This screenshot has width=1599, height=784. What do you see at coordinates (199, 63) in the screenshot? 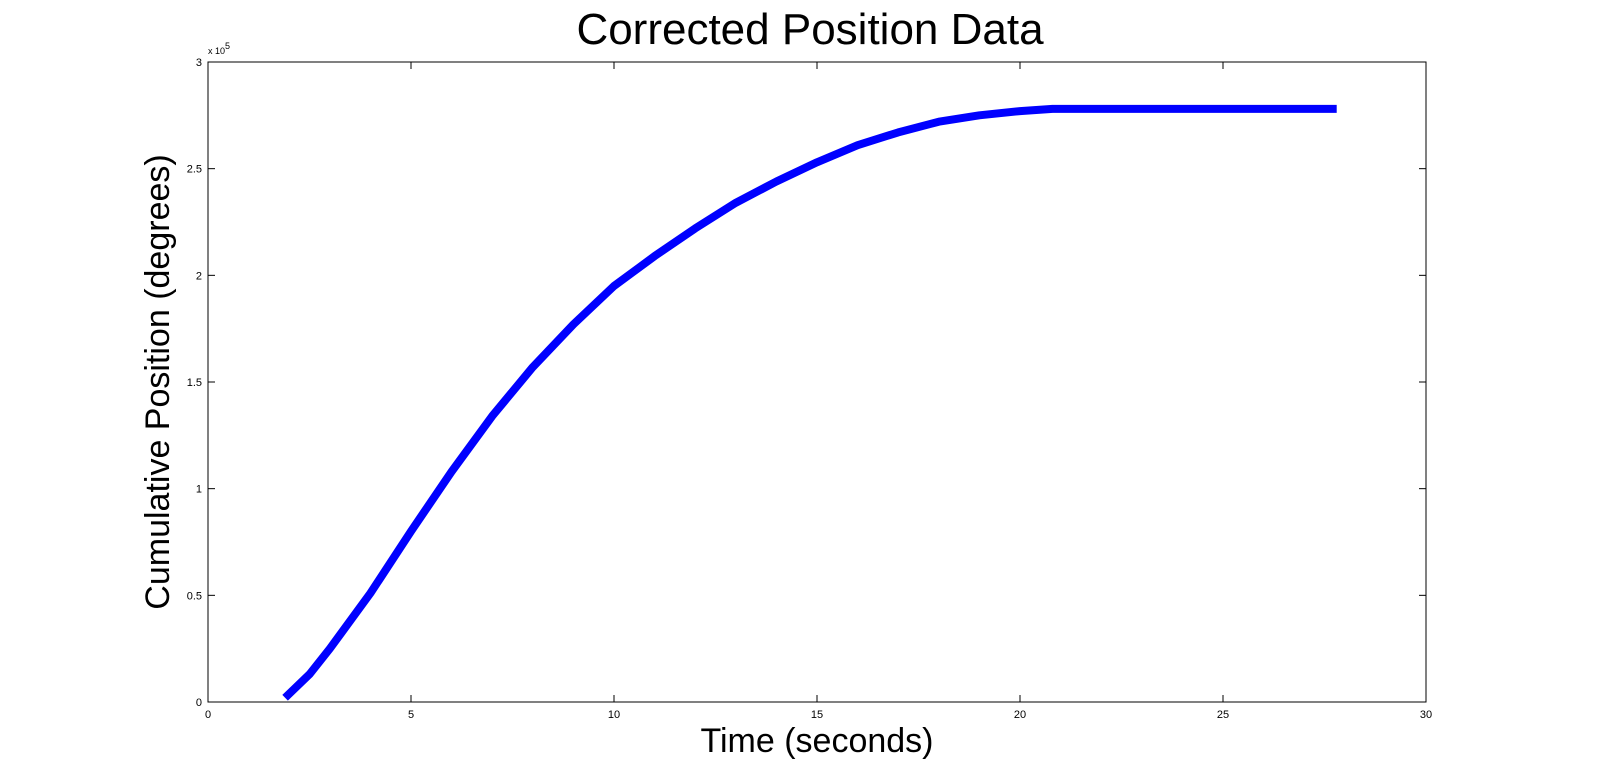
I see `y-tick-label: 3` at bounding box center [199, 63].